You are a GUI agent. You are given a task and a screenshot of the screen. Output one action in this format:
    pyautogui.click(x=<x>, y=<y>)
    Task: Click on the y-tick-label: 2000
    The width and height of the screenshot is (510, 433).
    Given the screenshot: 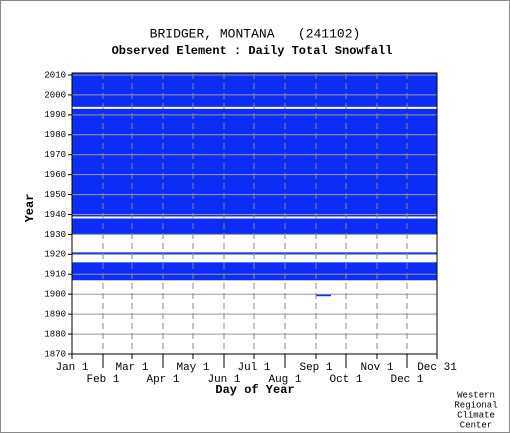 What is the action you would take?
    pyautogui.click(x=55, y=95)
    